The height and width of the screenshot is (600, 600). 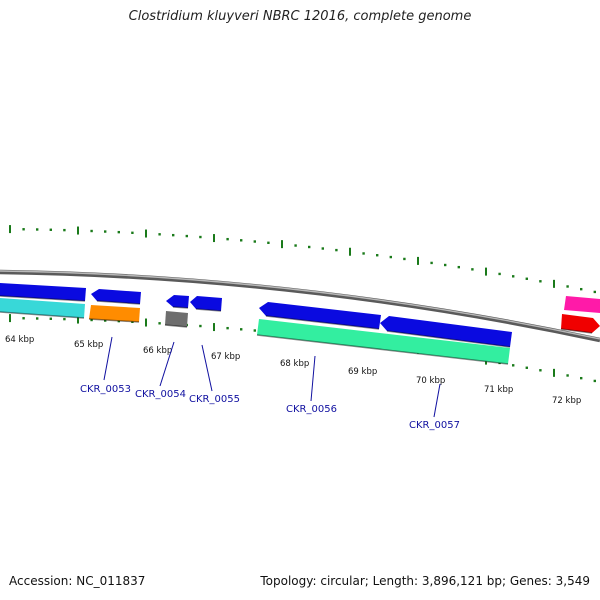 I want to click on leader-line-ckr0054, so click(x=167, y=364).